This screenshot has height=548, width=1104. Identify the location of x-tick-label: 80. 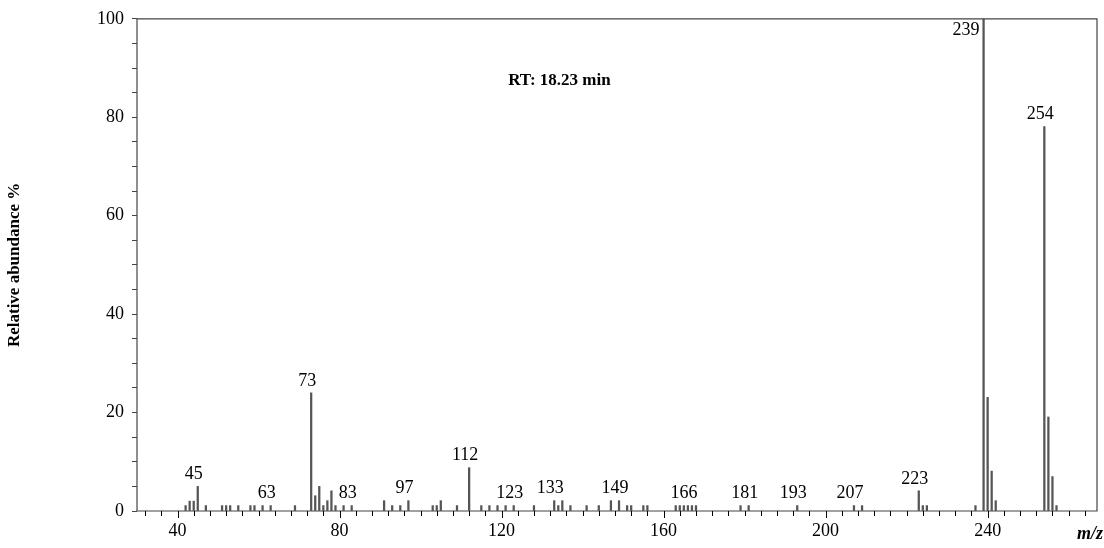
(339, 529).